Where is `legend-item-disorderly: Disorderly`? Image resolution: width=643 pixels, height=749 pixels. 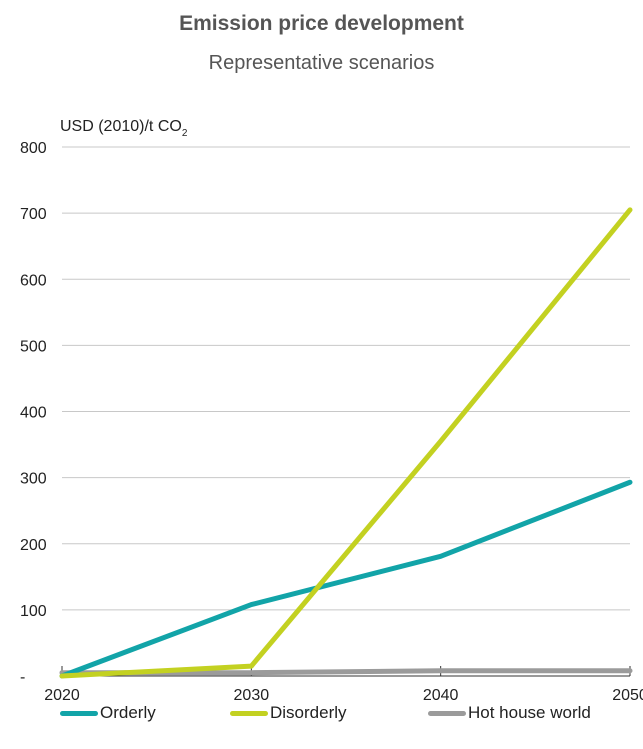 legend-item-disorderly: Disorderly is located at coordinates (288, 713).